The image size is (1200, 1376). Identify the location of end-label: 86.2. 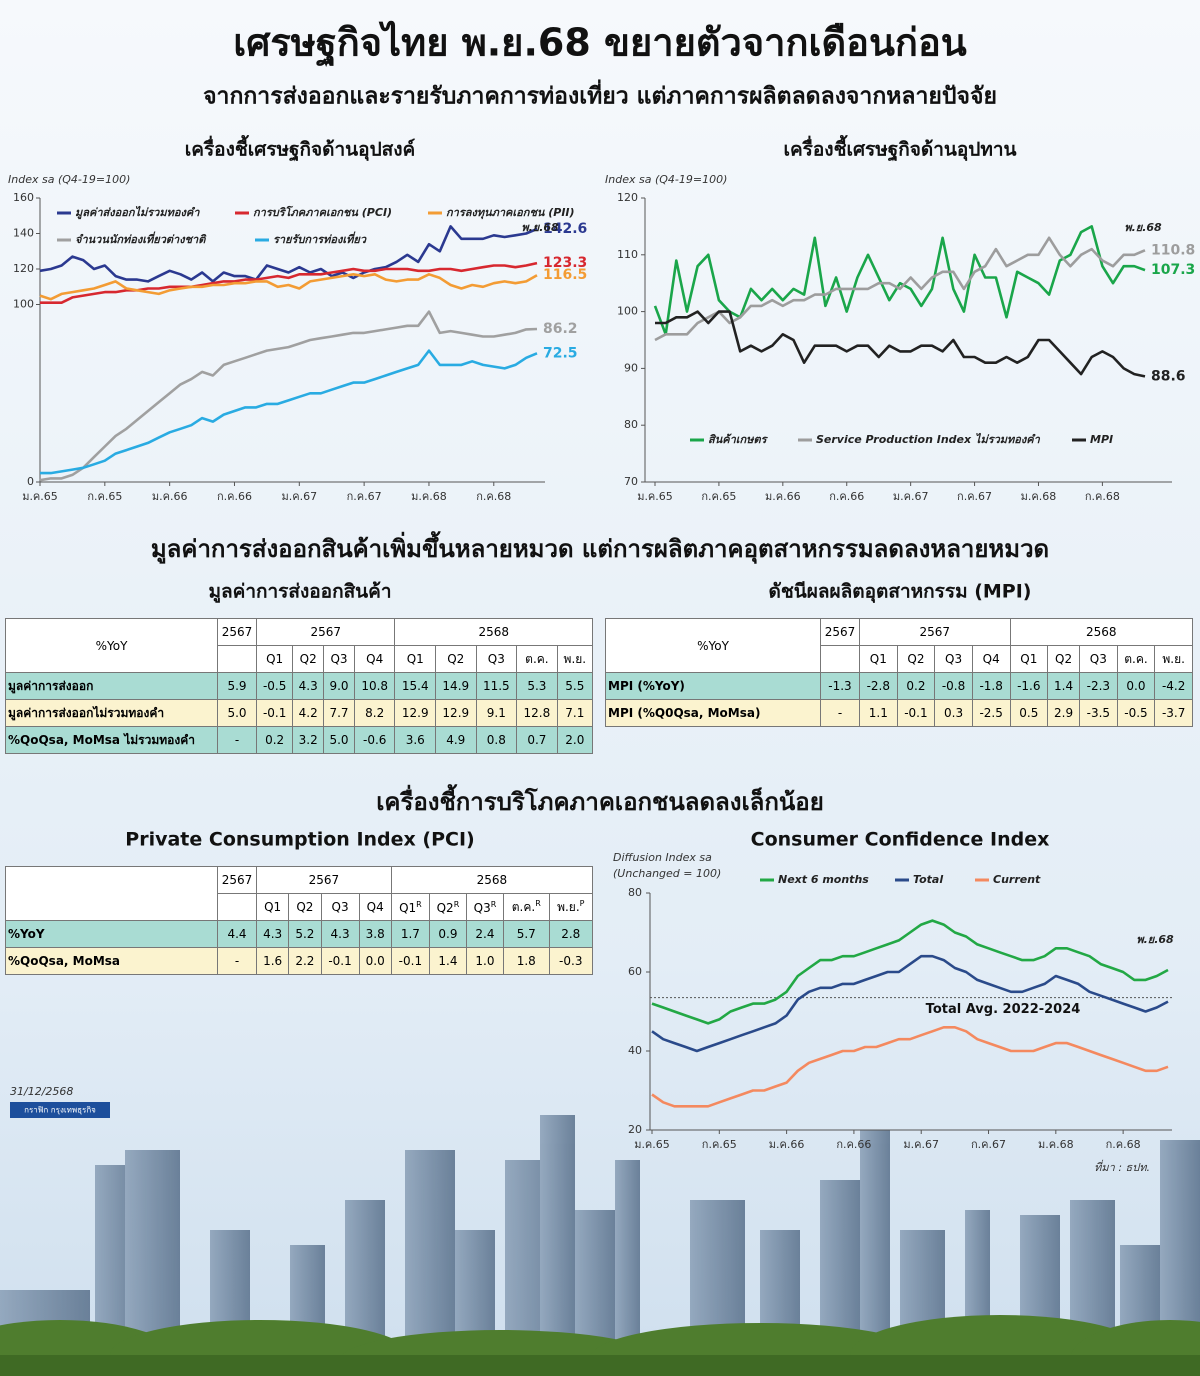
(560, 329).